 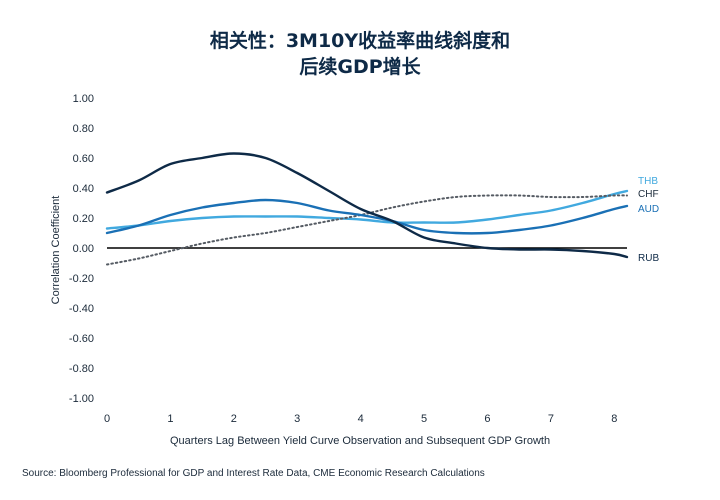 I want to click on y-tick-label: 0.20, so click(x=83, y=219).